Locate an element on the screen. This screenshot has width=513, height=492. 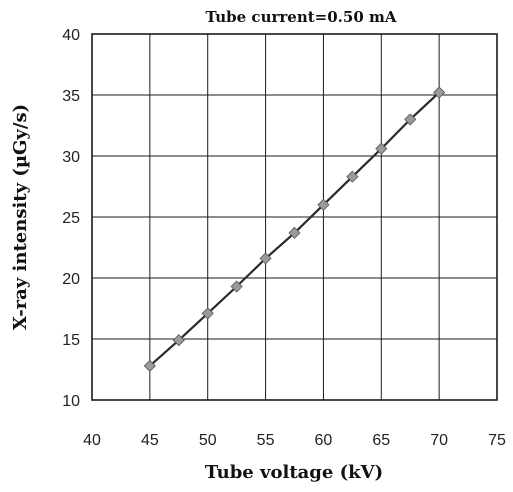
x-tick-label: 50 is located at coordinates (208, 440).